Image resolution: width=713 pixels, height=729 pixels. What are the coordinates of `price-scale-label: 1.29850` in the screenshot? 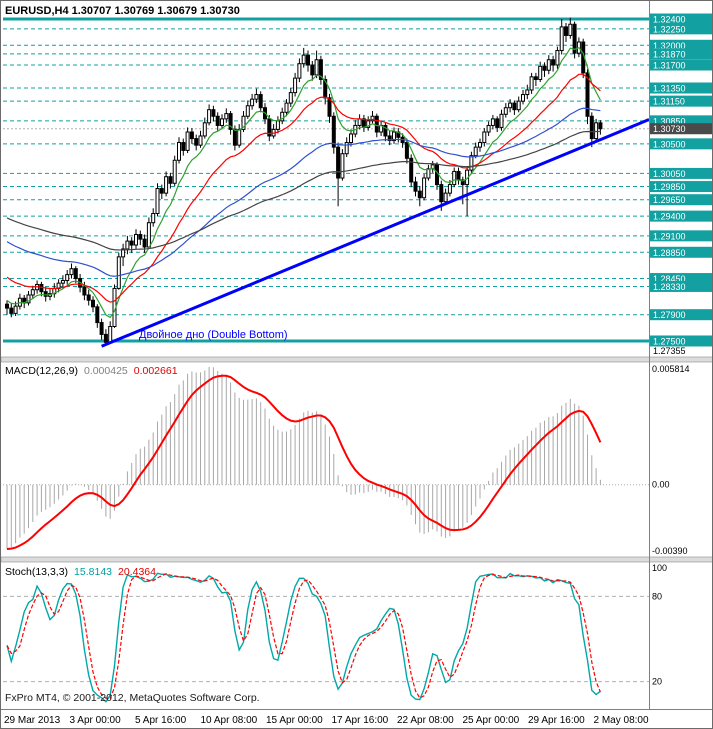 It's located at (669, 187).